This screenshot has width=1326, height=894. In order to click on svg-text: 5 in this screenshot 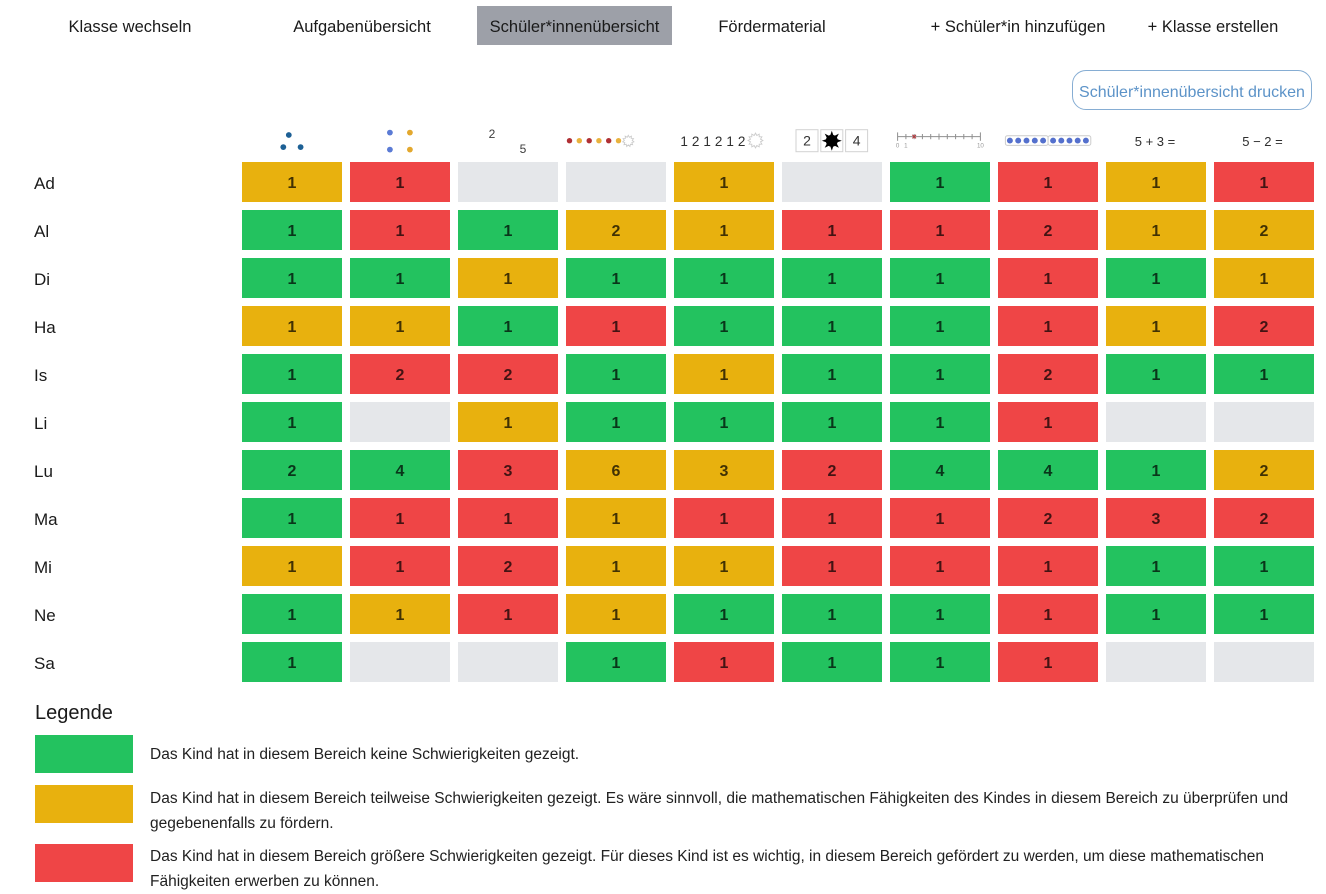, I will do `click(523, 149)`.